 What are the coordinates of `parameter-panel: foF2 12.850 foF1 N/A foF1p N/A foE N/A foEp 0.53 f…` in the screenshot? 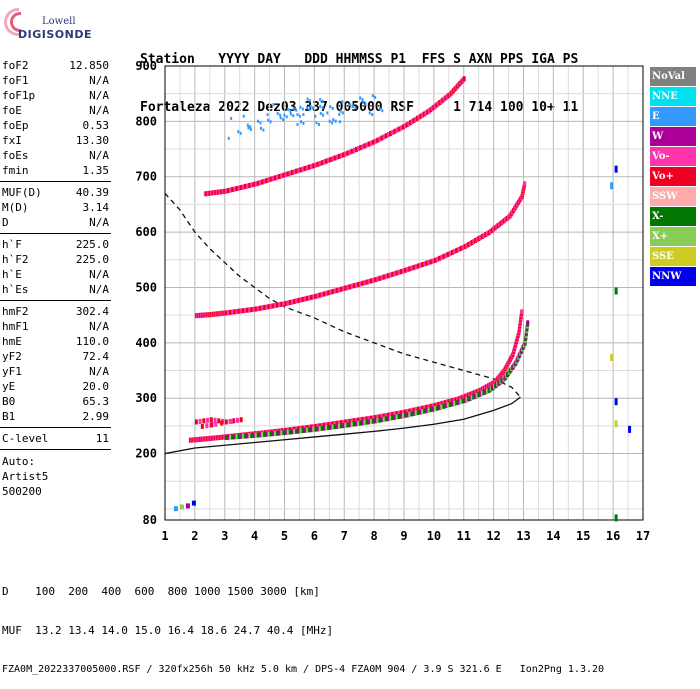 It's located at (55, 278).